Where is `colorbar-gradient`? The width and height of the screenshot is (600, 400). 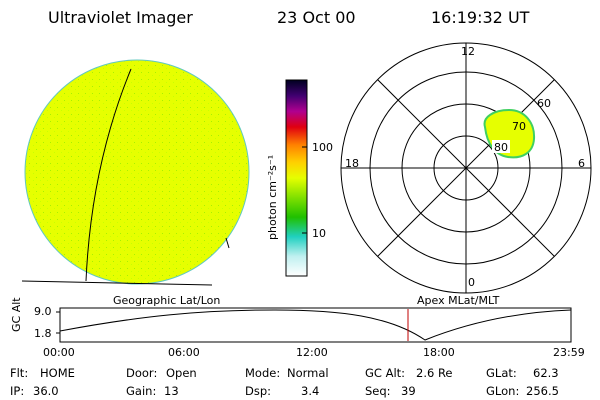
colorbar-gradient is located at coordinates (296, 178).